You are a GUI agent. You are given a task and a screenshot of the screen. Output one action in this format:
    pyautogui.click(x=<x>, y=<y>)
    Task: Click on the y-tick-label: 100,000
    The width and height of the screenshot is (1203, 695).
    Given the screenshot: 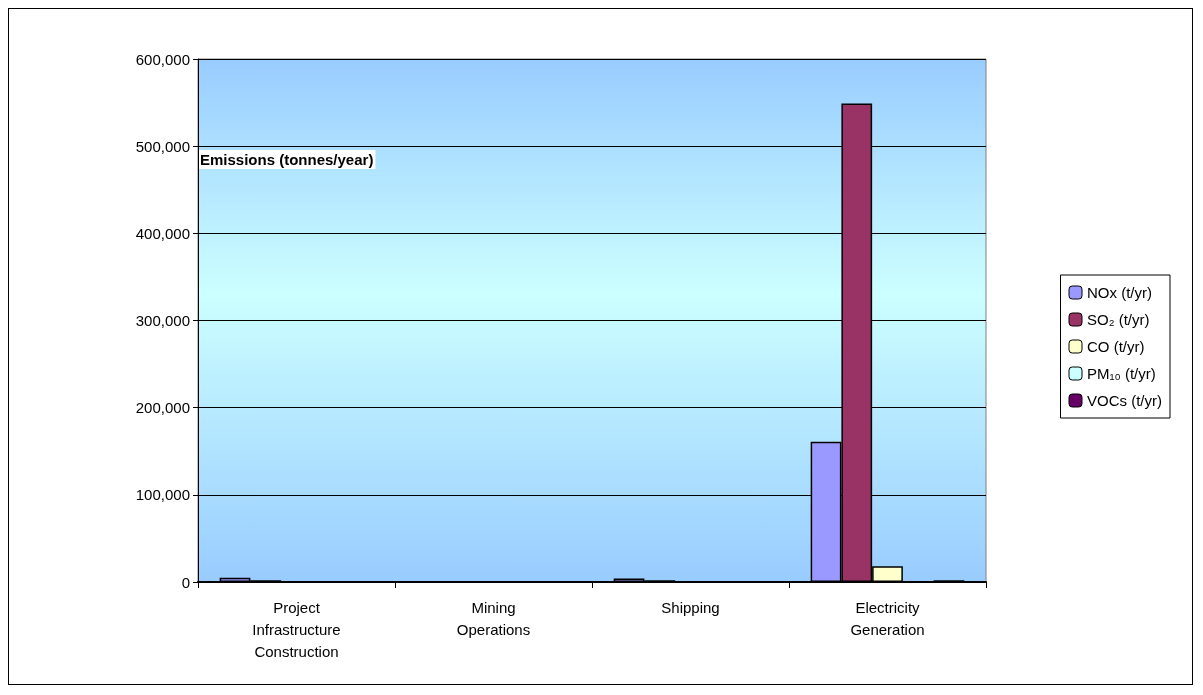 What is the action you would take?
    pyautogui.click(x=162, y=495)
    